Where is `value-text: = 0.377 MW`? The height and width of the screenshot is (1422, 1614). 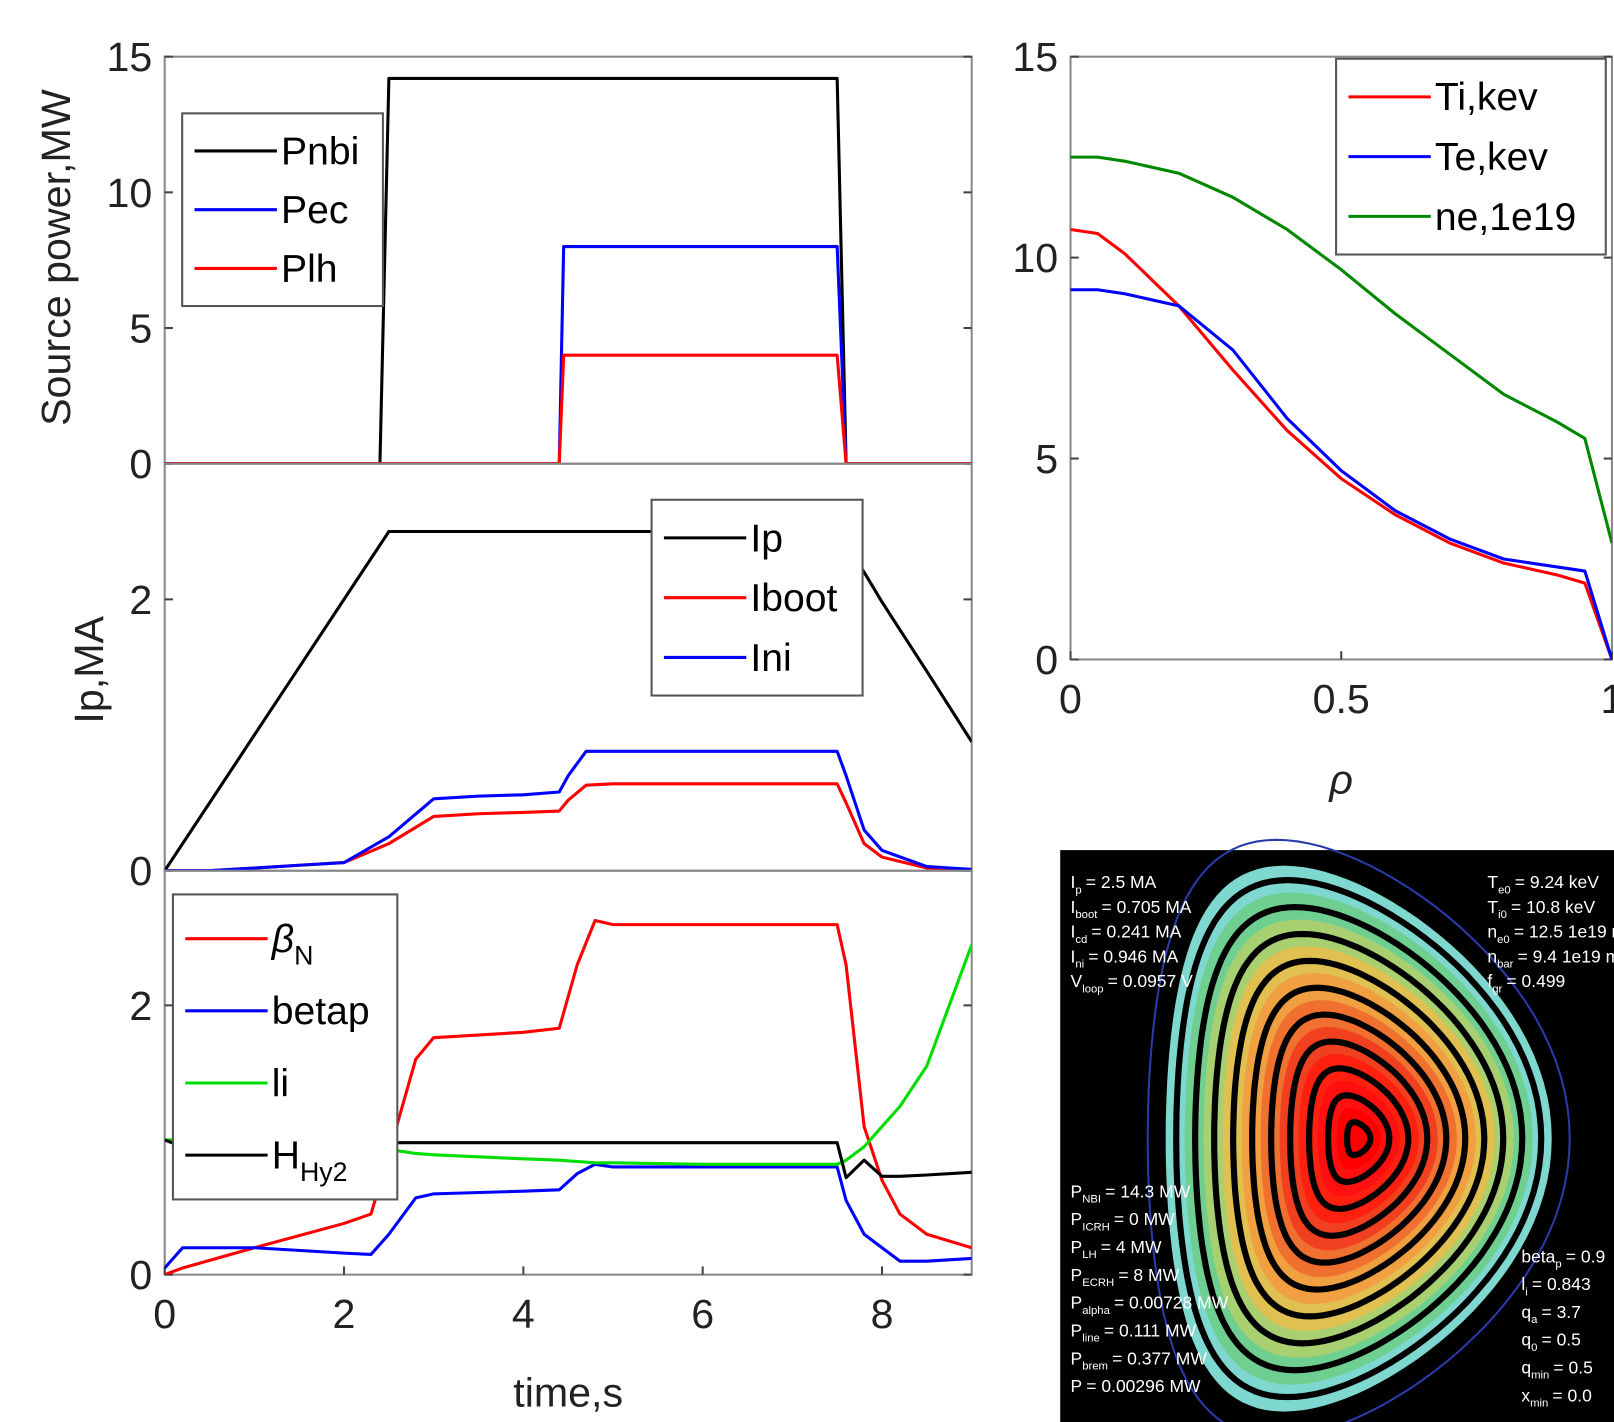
value-text: = 0.377 MW is located at coordinates (1159, 1358).